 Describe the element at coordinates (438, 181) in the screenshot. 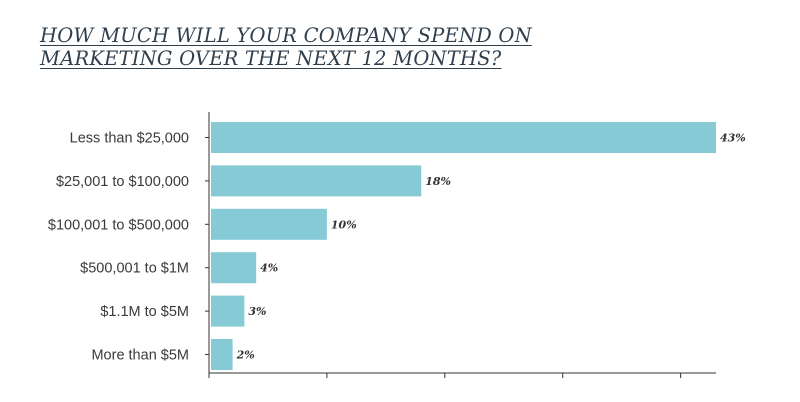

I see `value-label: 18%` at that location.